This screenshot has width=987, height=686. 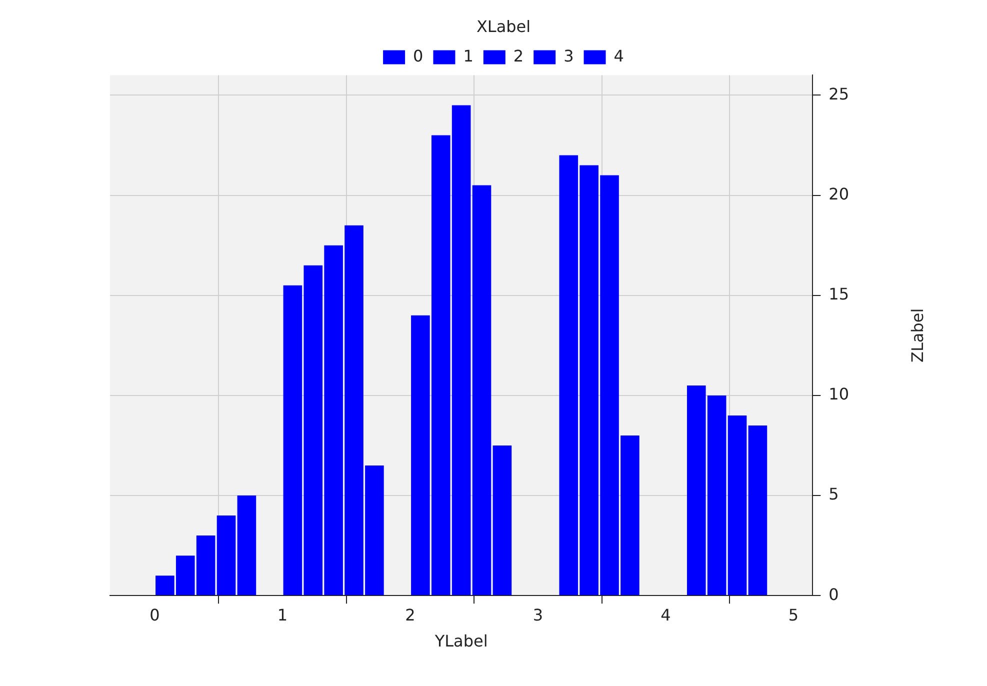 What do you see at coordinates (665, 614) in the screenshot?
I see `x-tick-label: 4` at bounding box center [665, 614].